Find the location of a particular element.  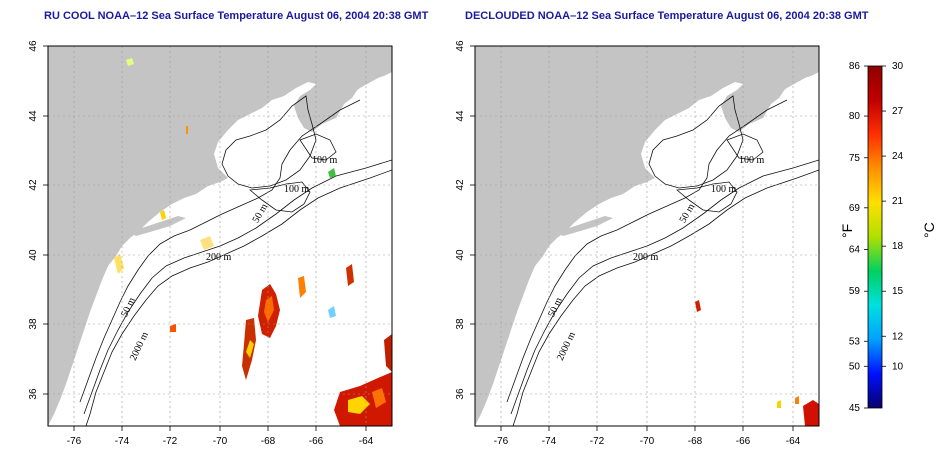

right-lon-tick-label: -66 is located at coordinates (743, 441).